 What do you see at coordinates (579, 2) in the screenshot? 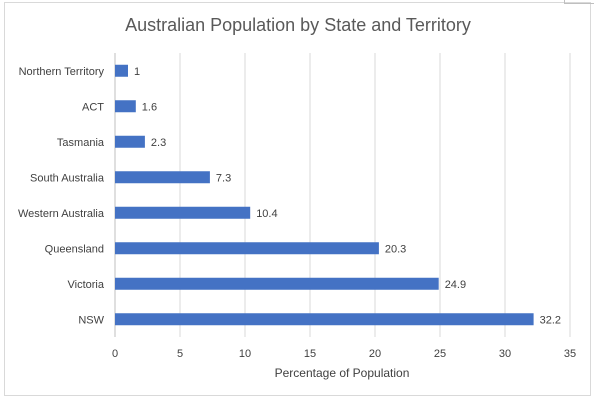
I see `corner-mark` at bounding box center [579, 2].